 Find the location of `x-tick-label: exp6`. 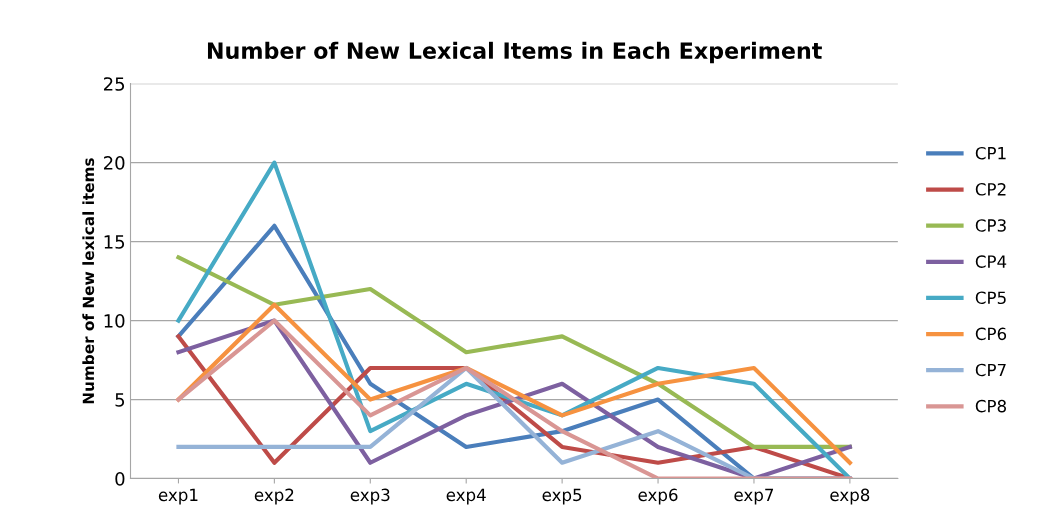

x-tick-label: exp6 is located at coordinates (658, 496).